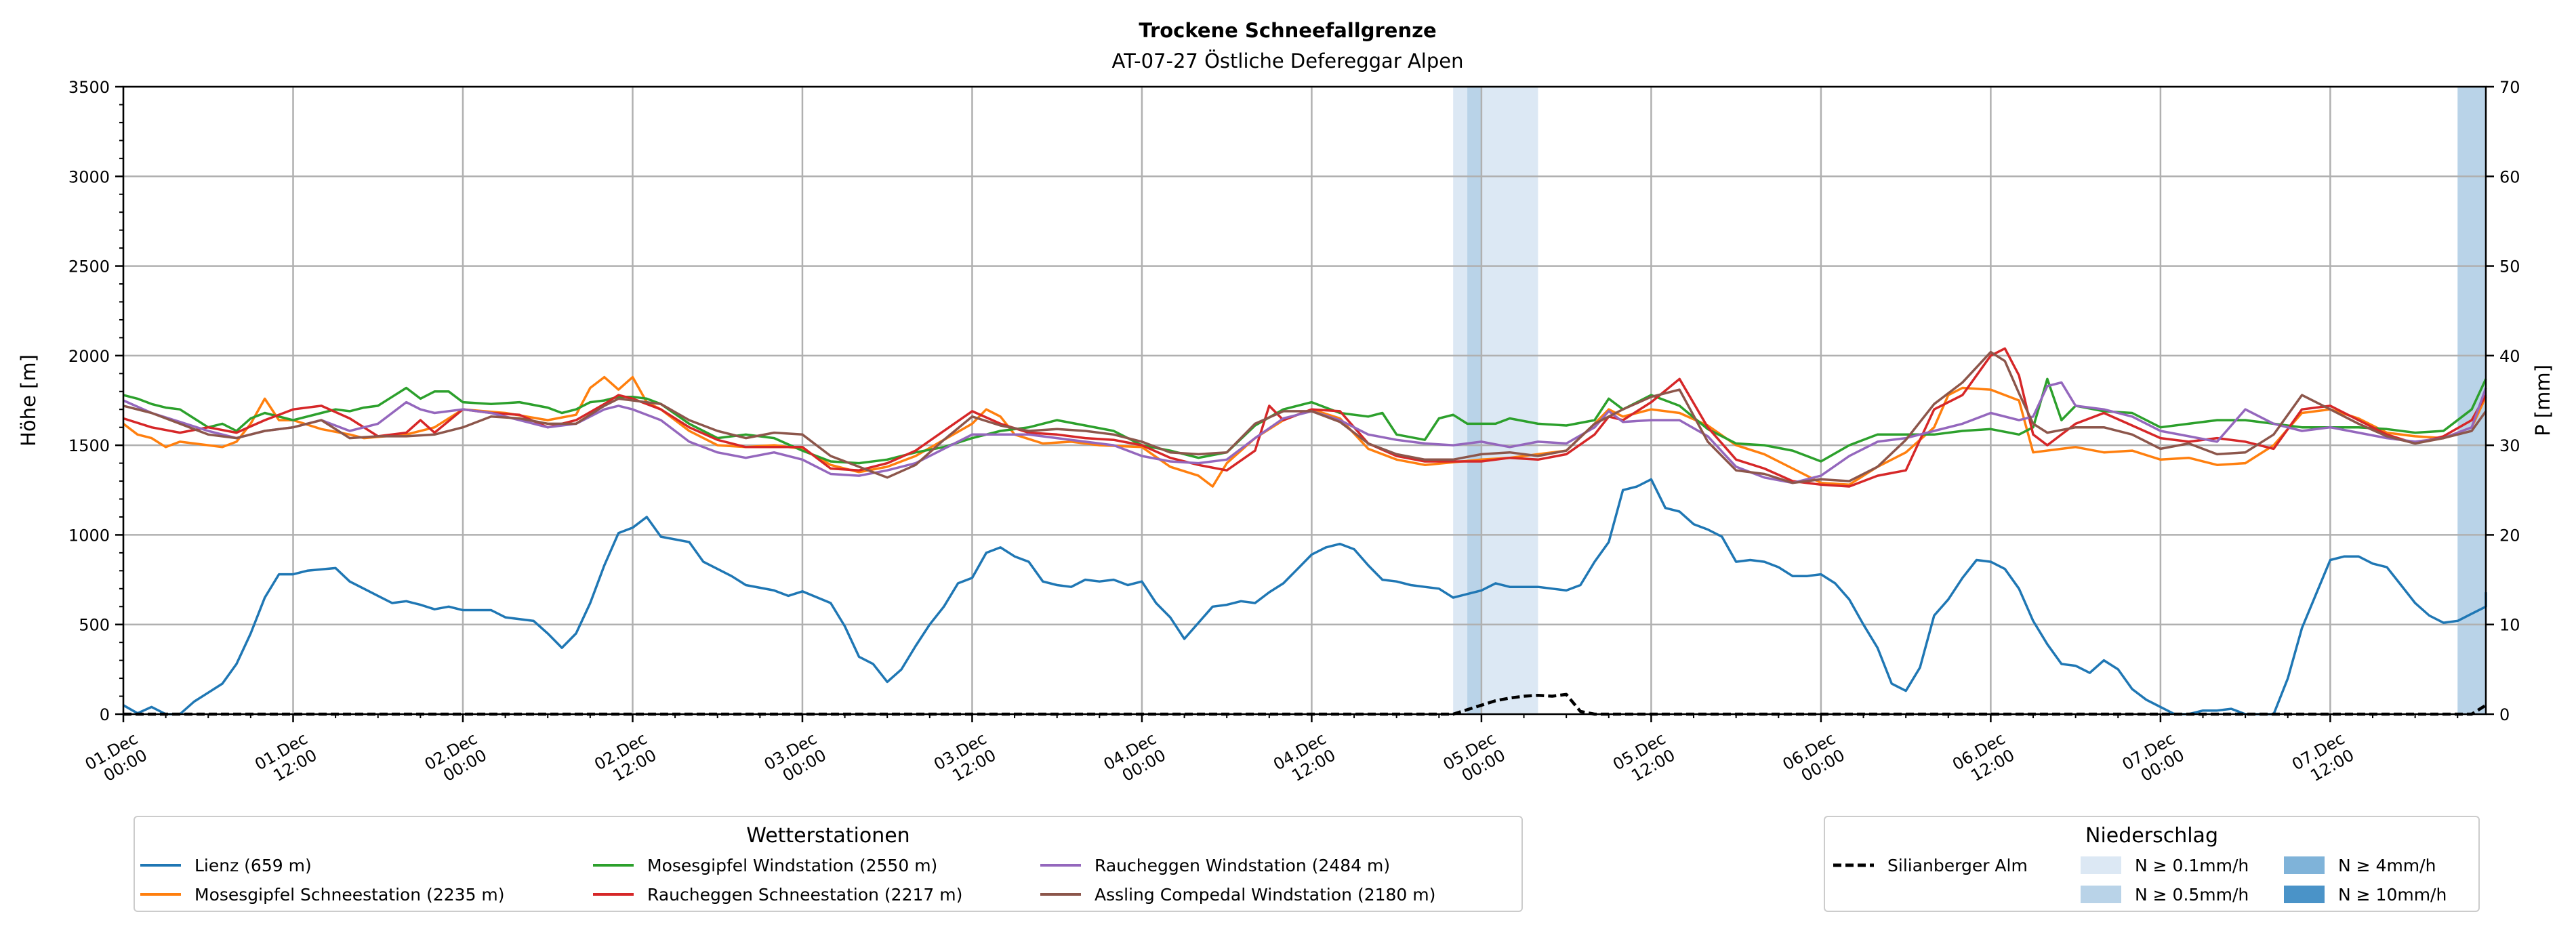 The image size is (2576, 933). What do you see at coordinates (2510, 176) in the screenshot?
I see `y2-tick-label-6: 60` at bounding box center [2510, 176].